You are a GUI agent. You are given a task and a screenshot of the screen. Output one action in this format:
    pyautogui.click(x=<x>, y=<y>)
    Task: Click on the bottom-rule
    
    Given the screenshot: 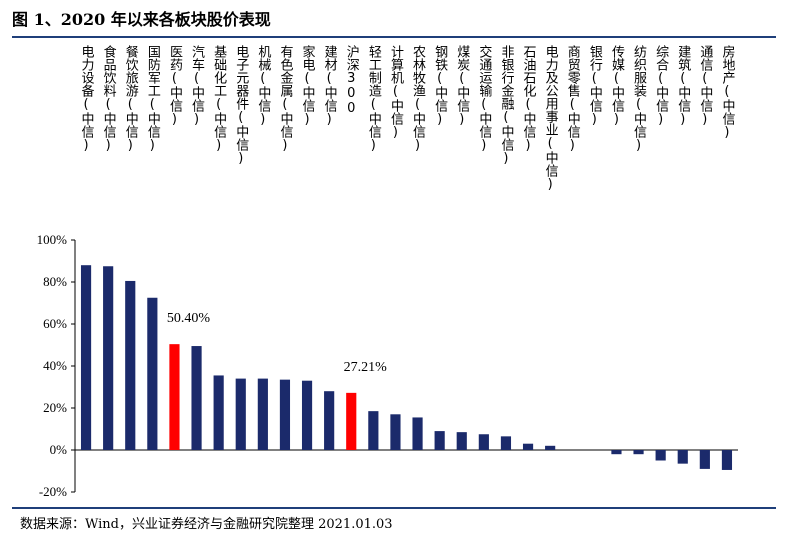 What is the action you would take?
    pyautogui.click(x=394, y=508)
    